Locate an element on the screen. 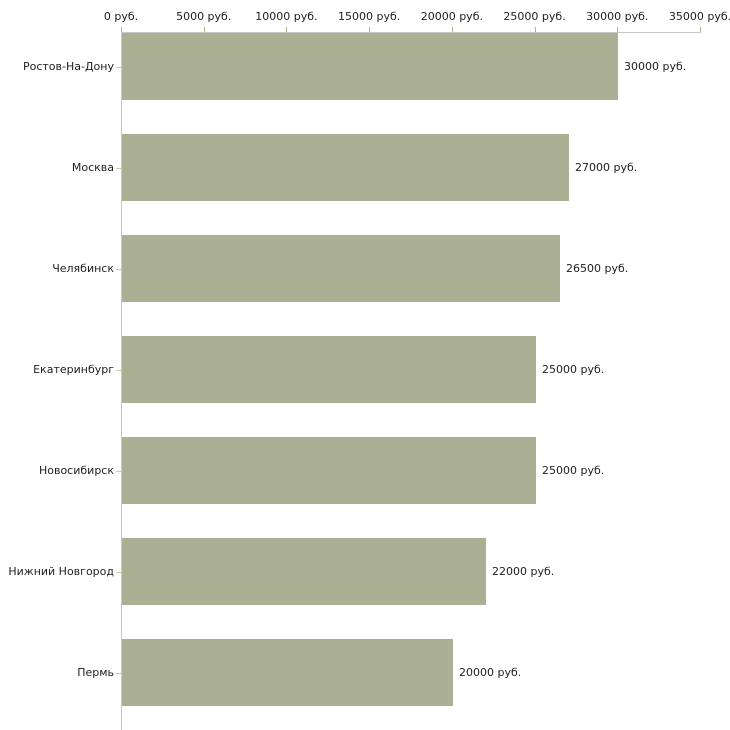 The image size is (730, 730). category-label: Екатеринбург is located at coordinates (73, 369).